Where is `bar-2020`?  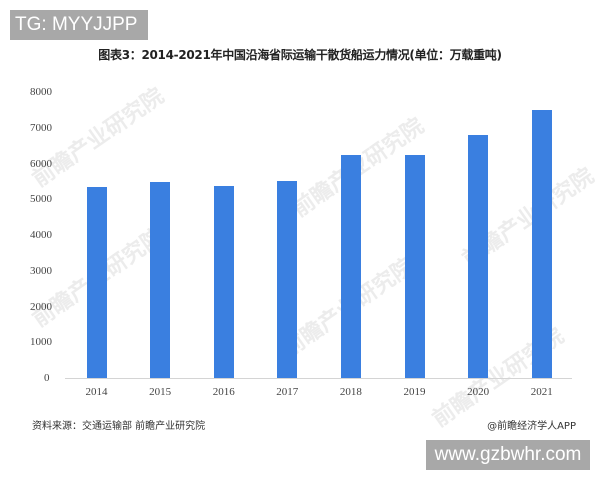
bar-2020 is located at coordinates (478, 256).